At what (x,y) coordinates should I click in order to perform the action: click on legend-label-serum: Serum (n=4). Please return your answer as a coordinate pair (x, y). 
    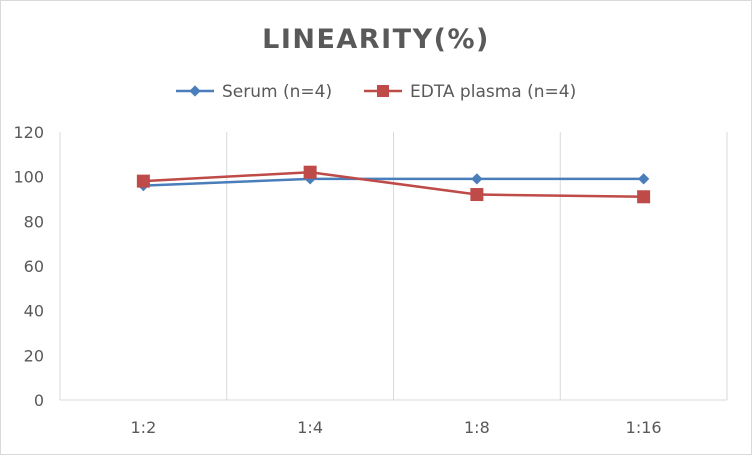
    Looking at the image, I should click on (277, 92).